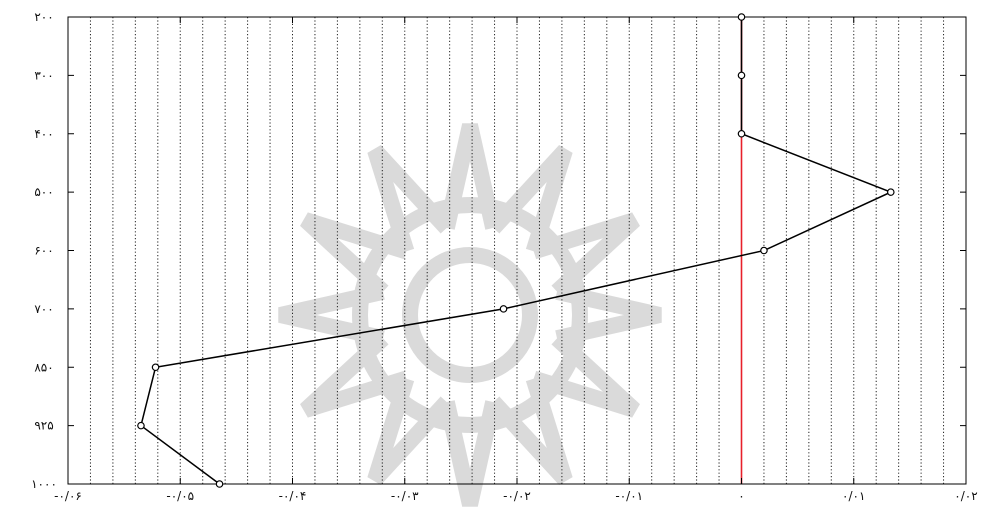  What do you see at coordinates (293, 496) in the screenshot?
I see `x-tick-label: -۰/۰۴` at bounding box center [293, 496].